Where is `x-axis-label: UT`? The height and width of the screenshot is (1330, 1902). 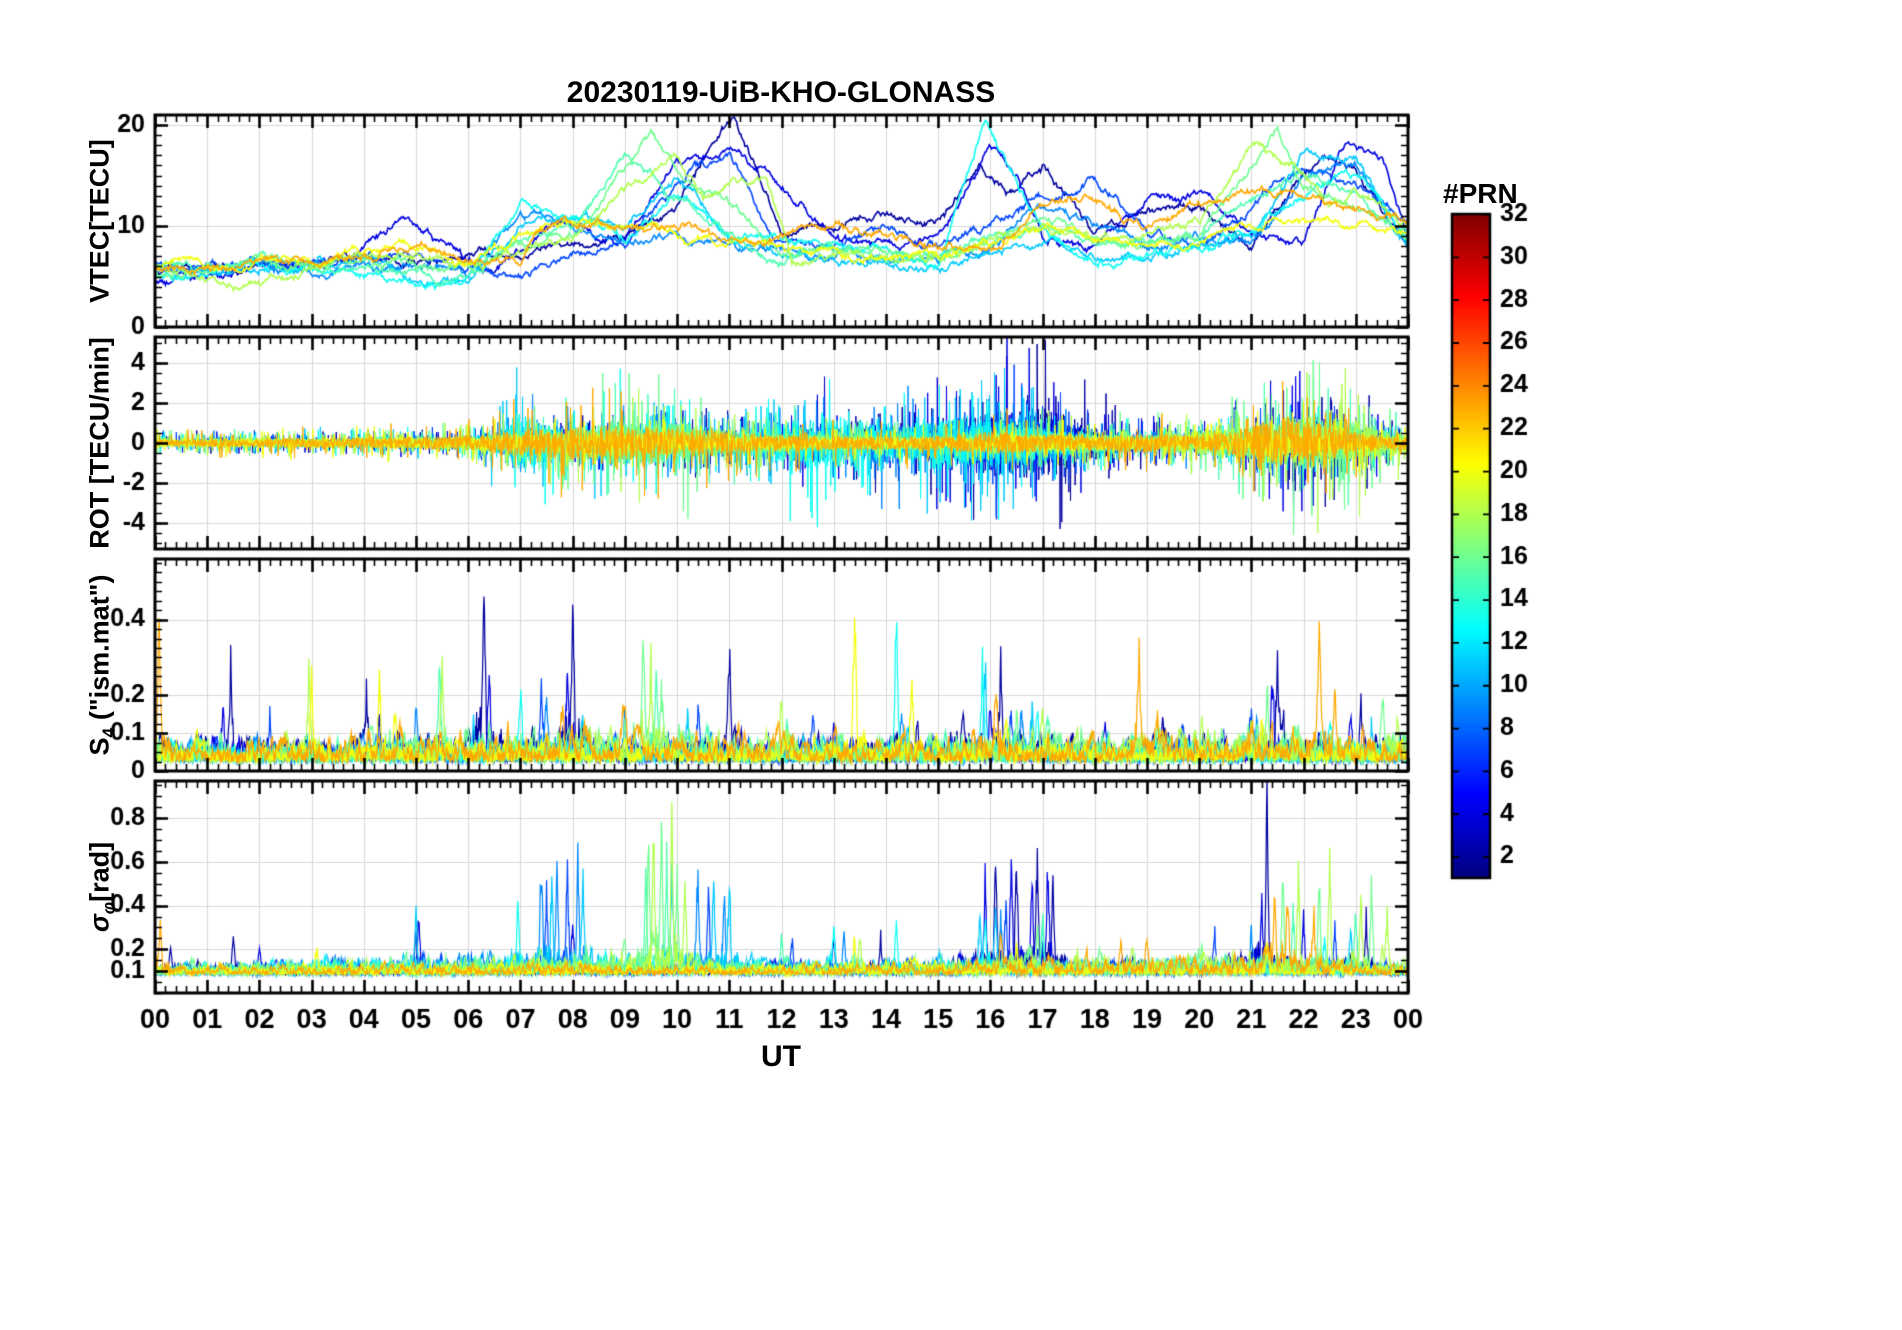 x-axis-label: UT is located at coordinates (781, 1056).